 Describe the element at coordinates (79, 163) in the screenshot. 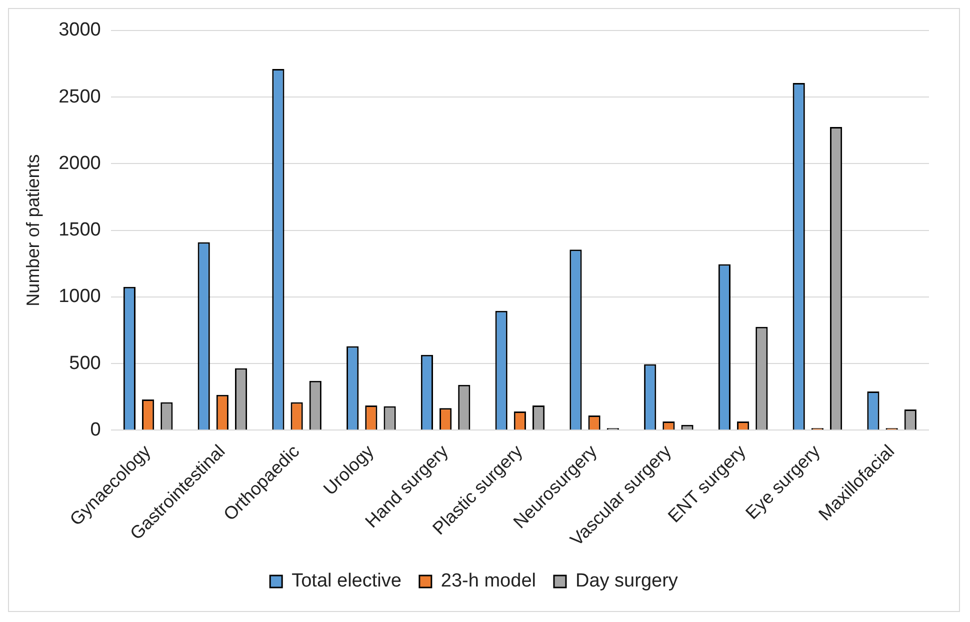

I see `y-tick-label: 2000` at that location.